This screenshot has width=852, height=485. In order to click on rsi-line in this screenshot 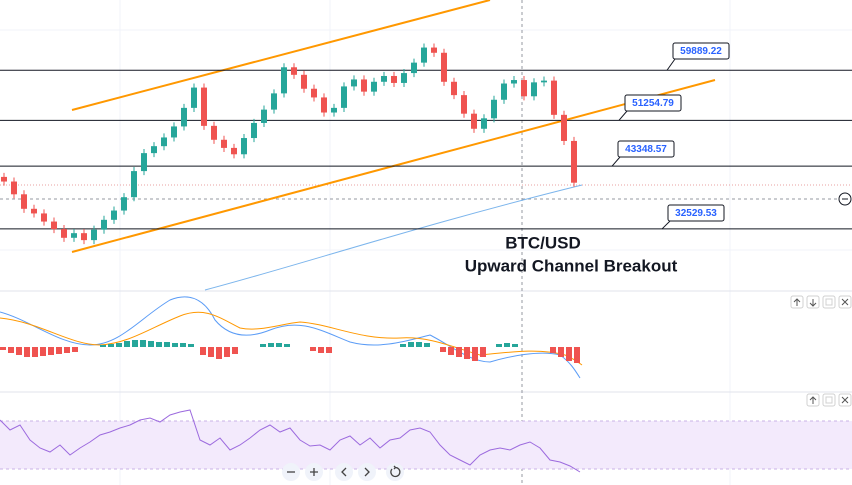, I will do `click(290, 441)`.